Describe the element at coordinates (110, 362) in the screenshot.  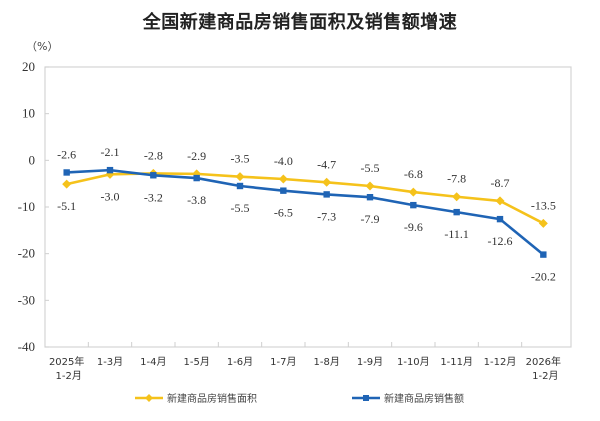
I see `x-tick-label: 1-3月` at that location.